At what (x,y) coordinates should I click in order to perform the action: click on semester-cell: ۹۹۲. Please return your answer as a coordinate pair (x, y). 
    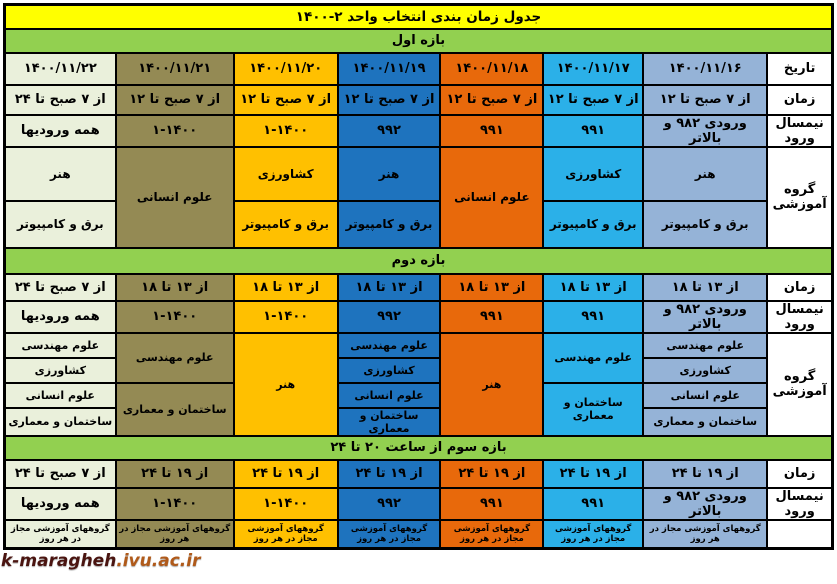
    Looking at the image, I should click on (389, 316).